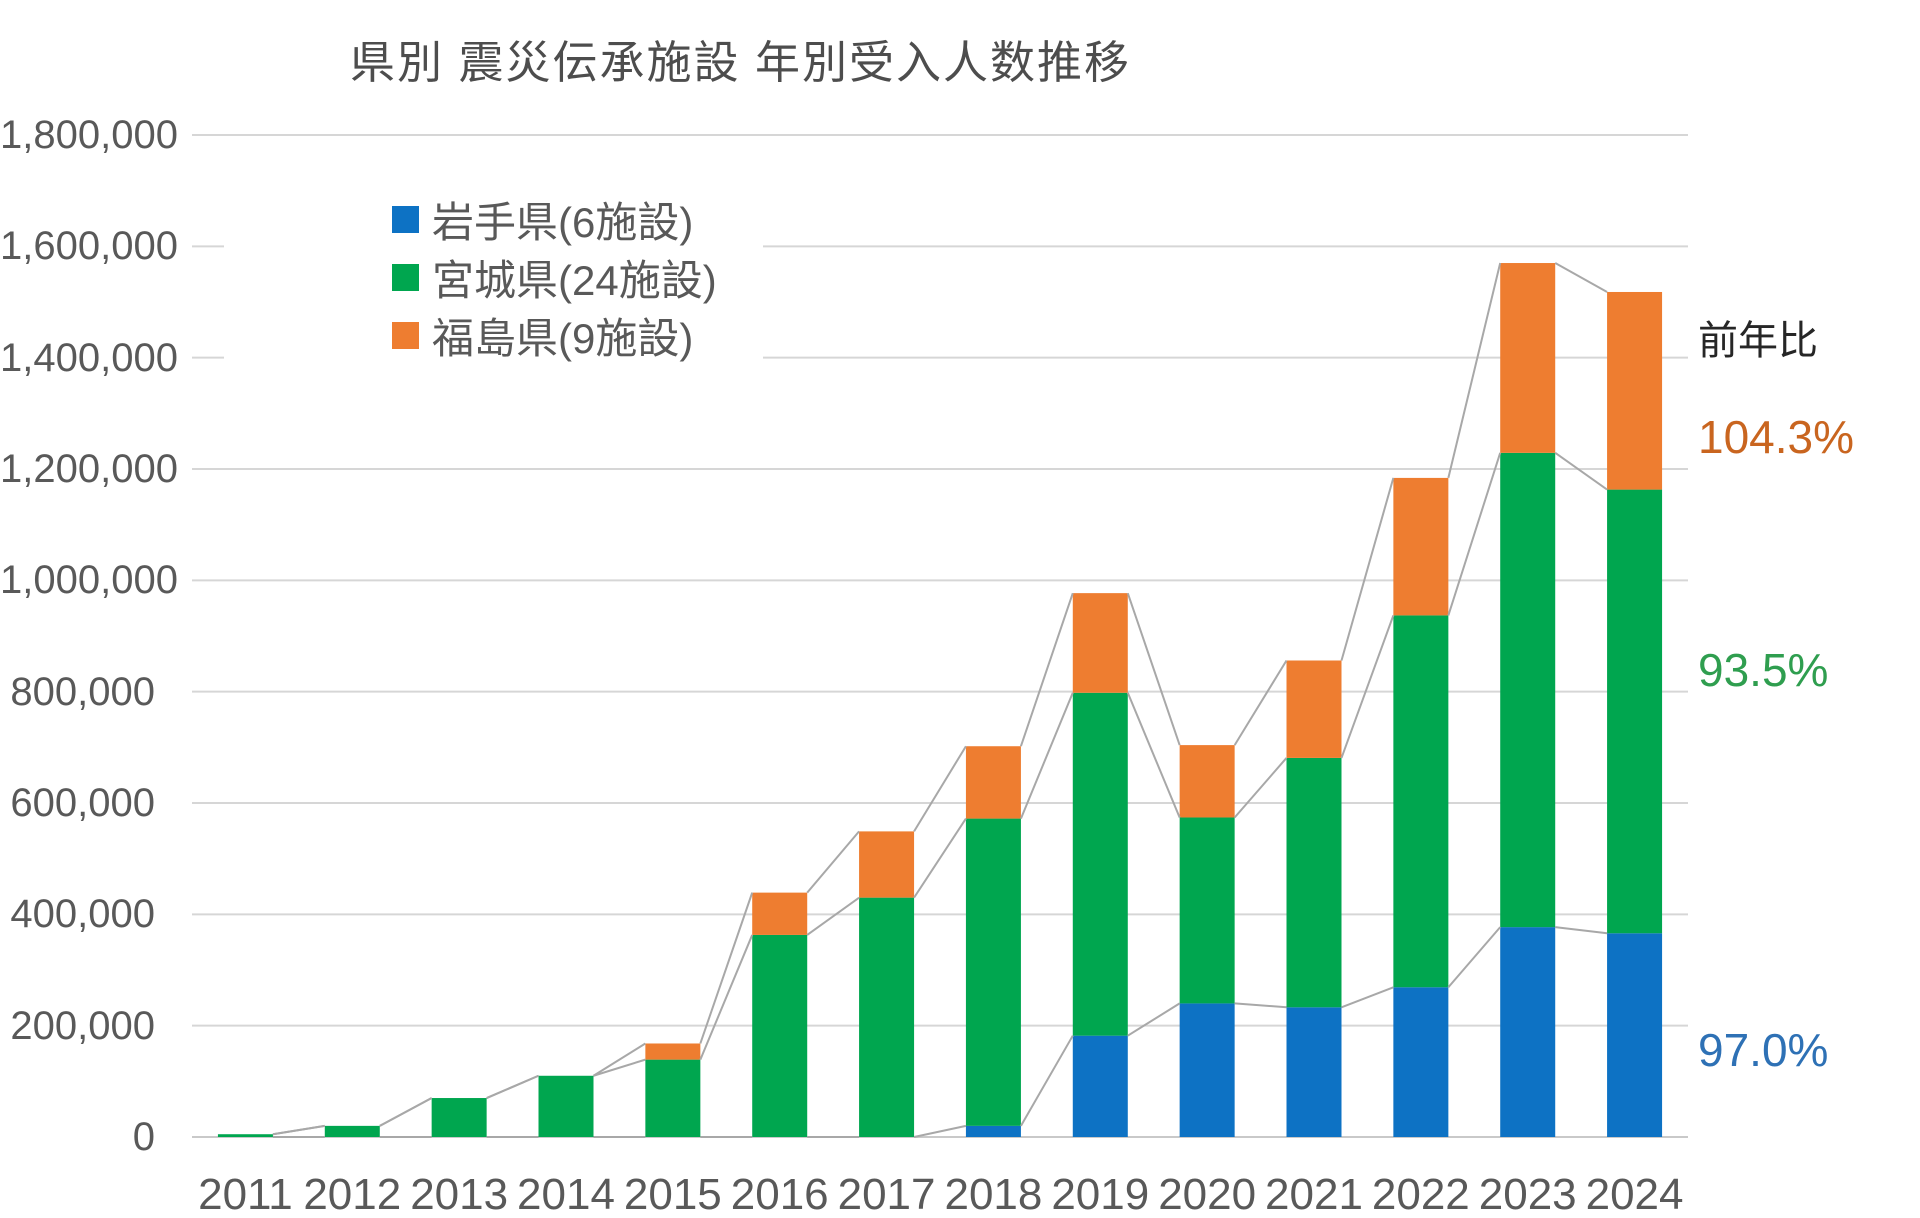 Image resolution: width=1920 pixels, height=1218 pixels. Describe the element at coordinates (1763, 1050) in the screenshot. I see `yoy-value-iwate: 97.0%` at that location.